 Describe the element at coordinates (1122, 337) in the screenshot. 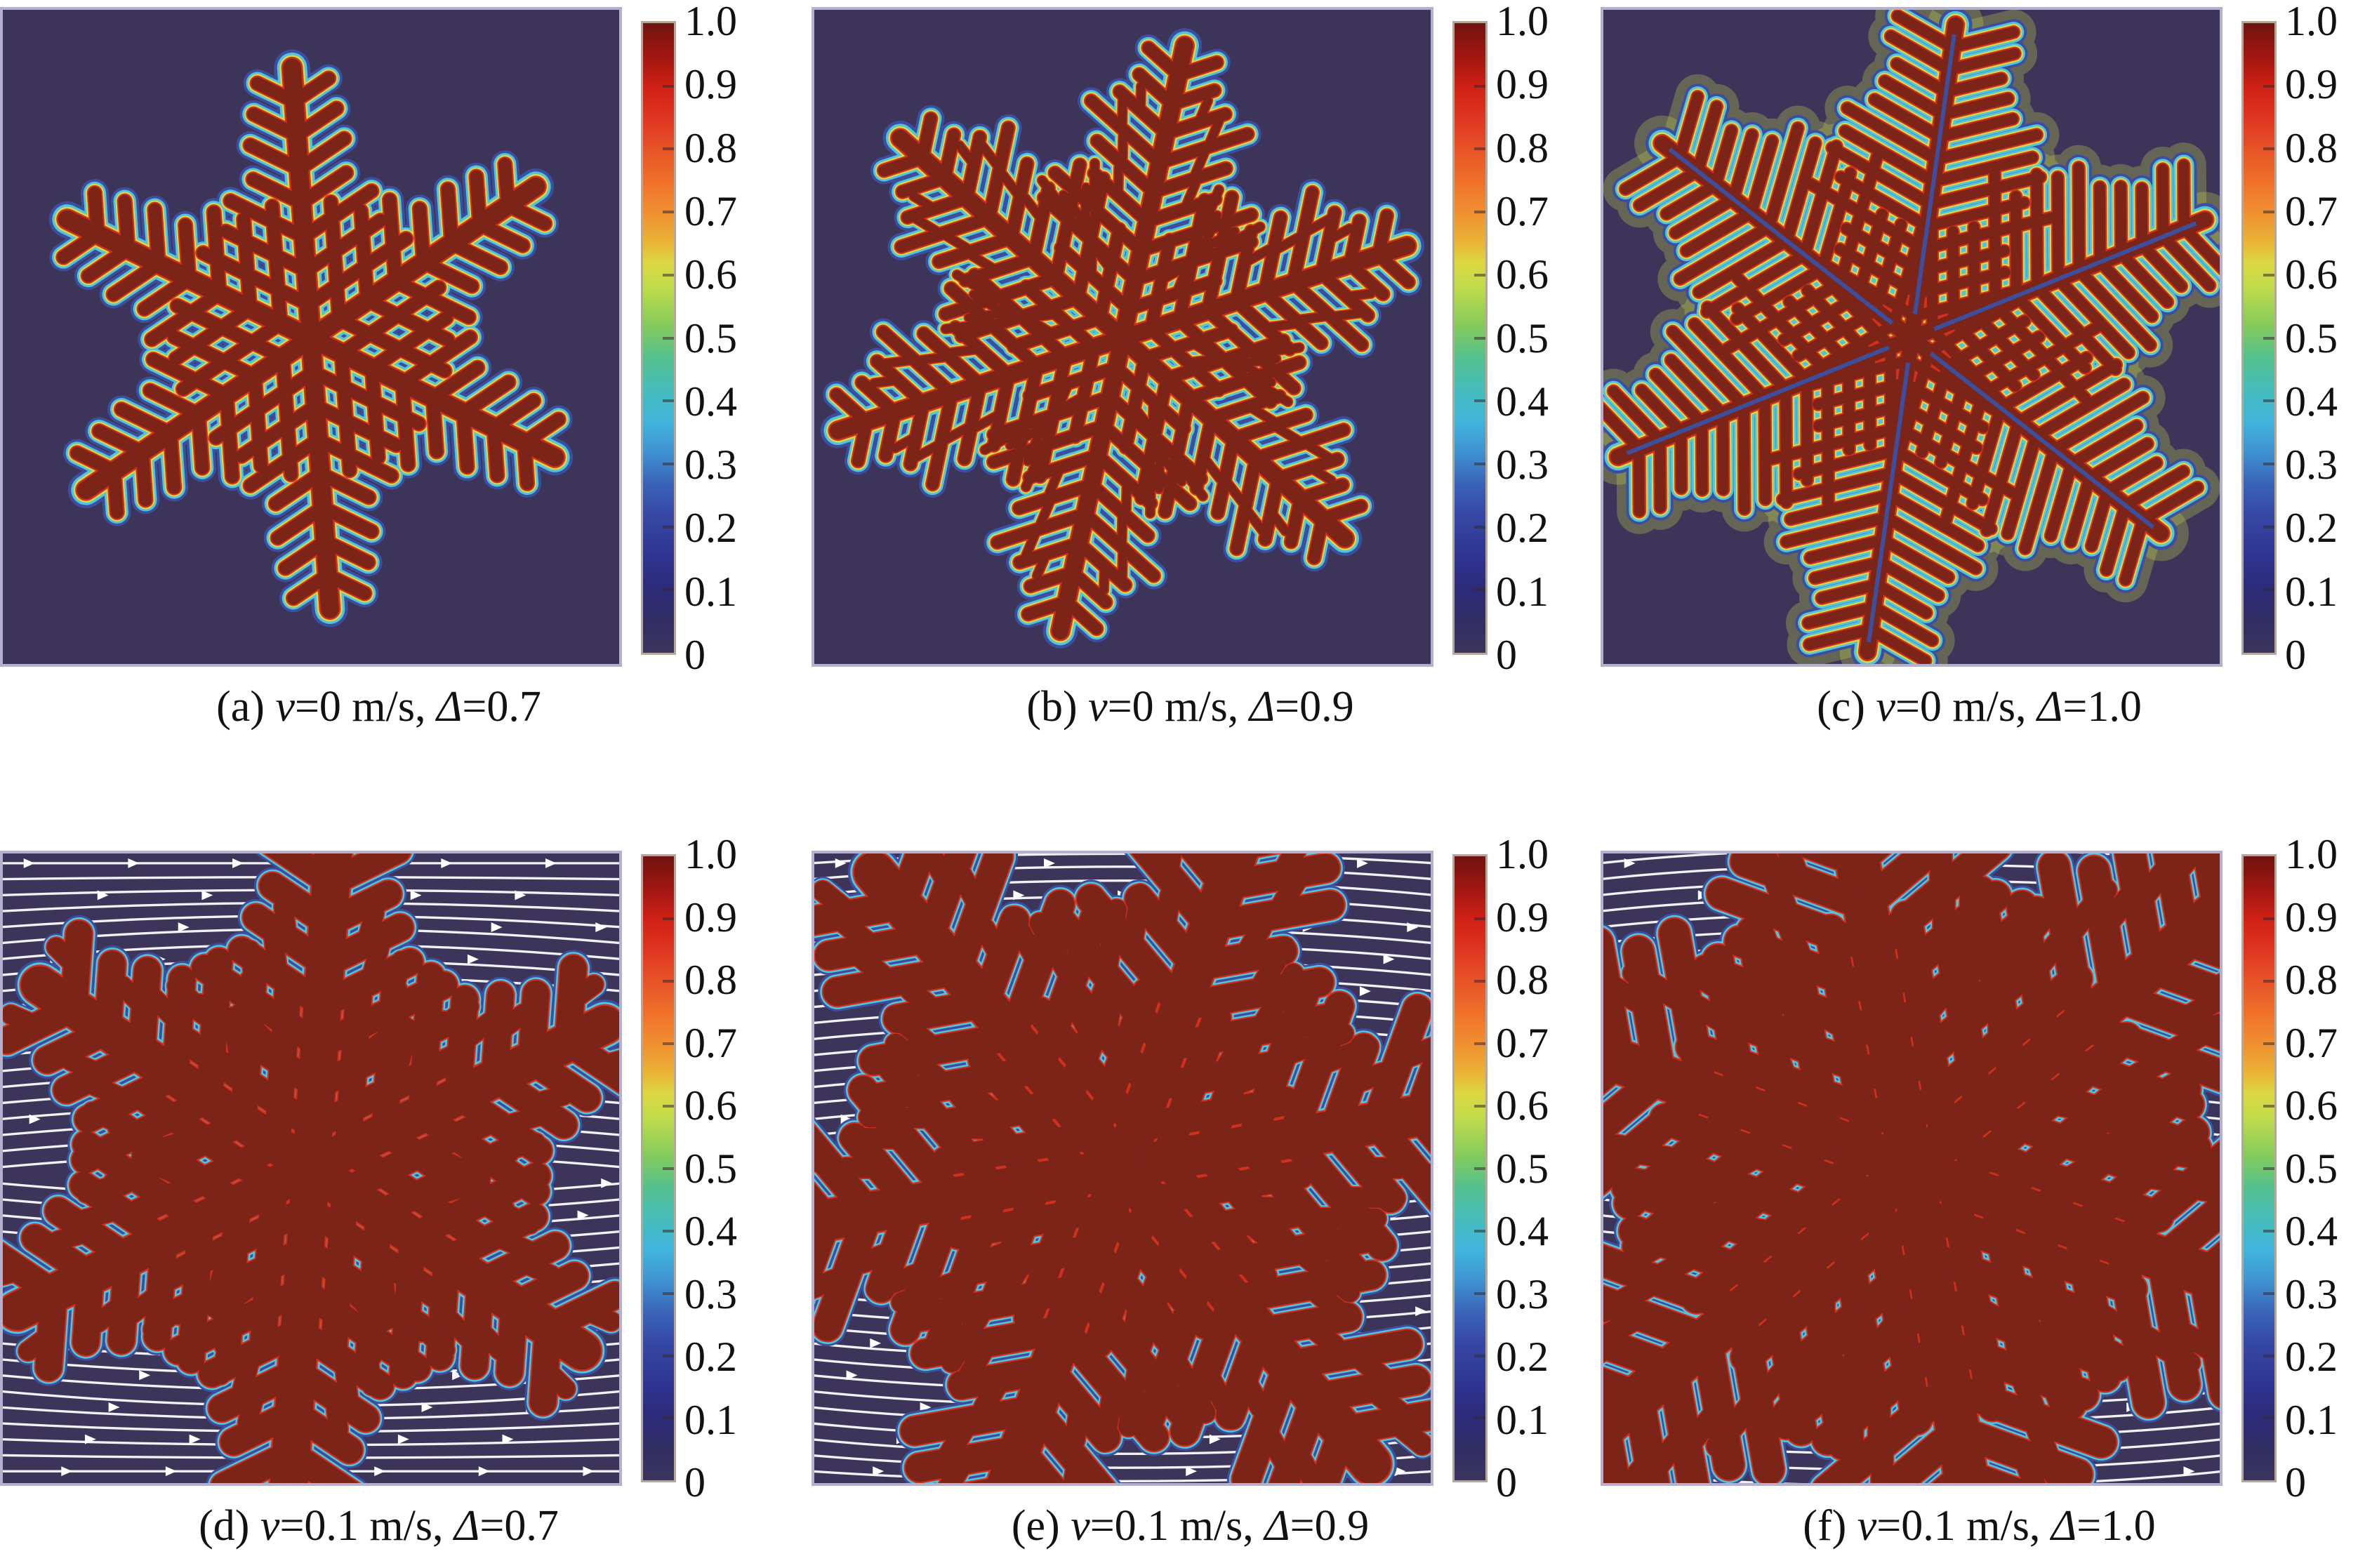

I see `phase-field-plot-b` at that location.